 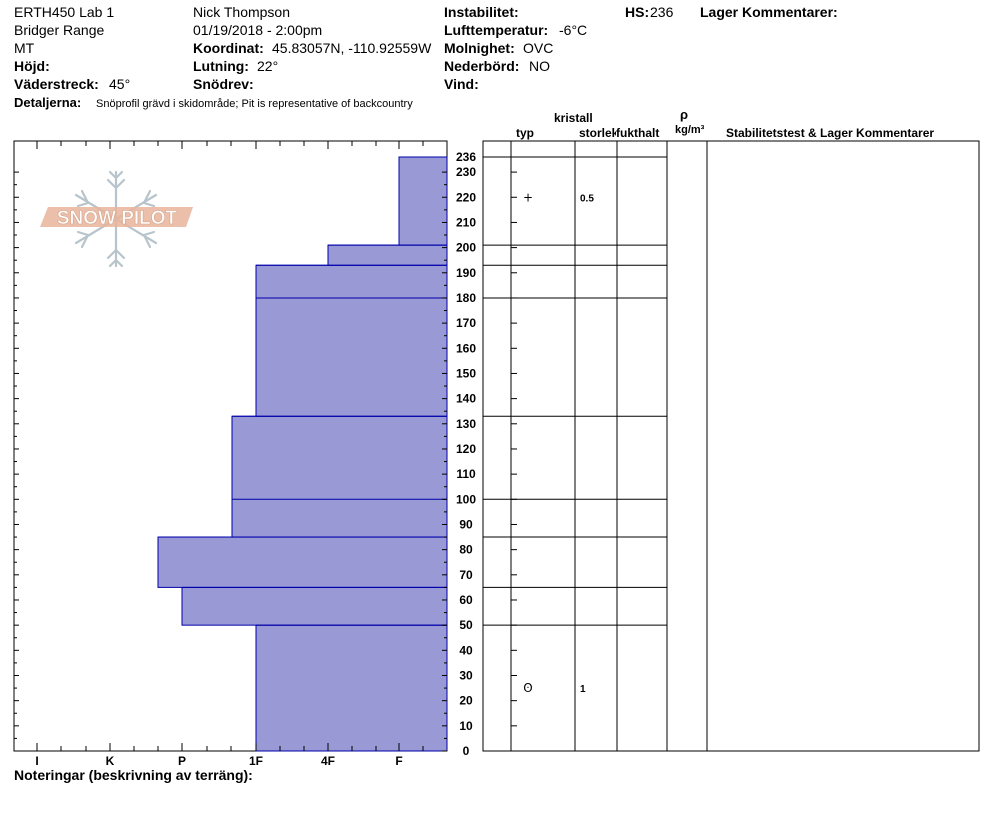 What do you see at coordinates (268, 66) in the screenshot?
I see `slope-value: 22°` at bounding box center [268, 66].